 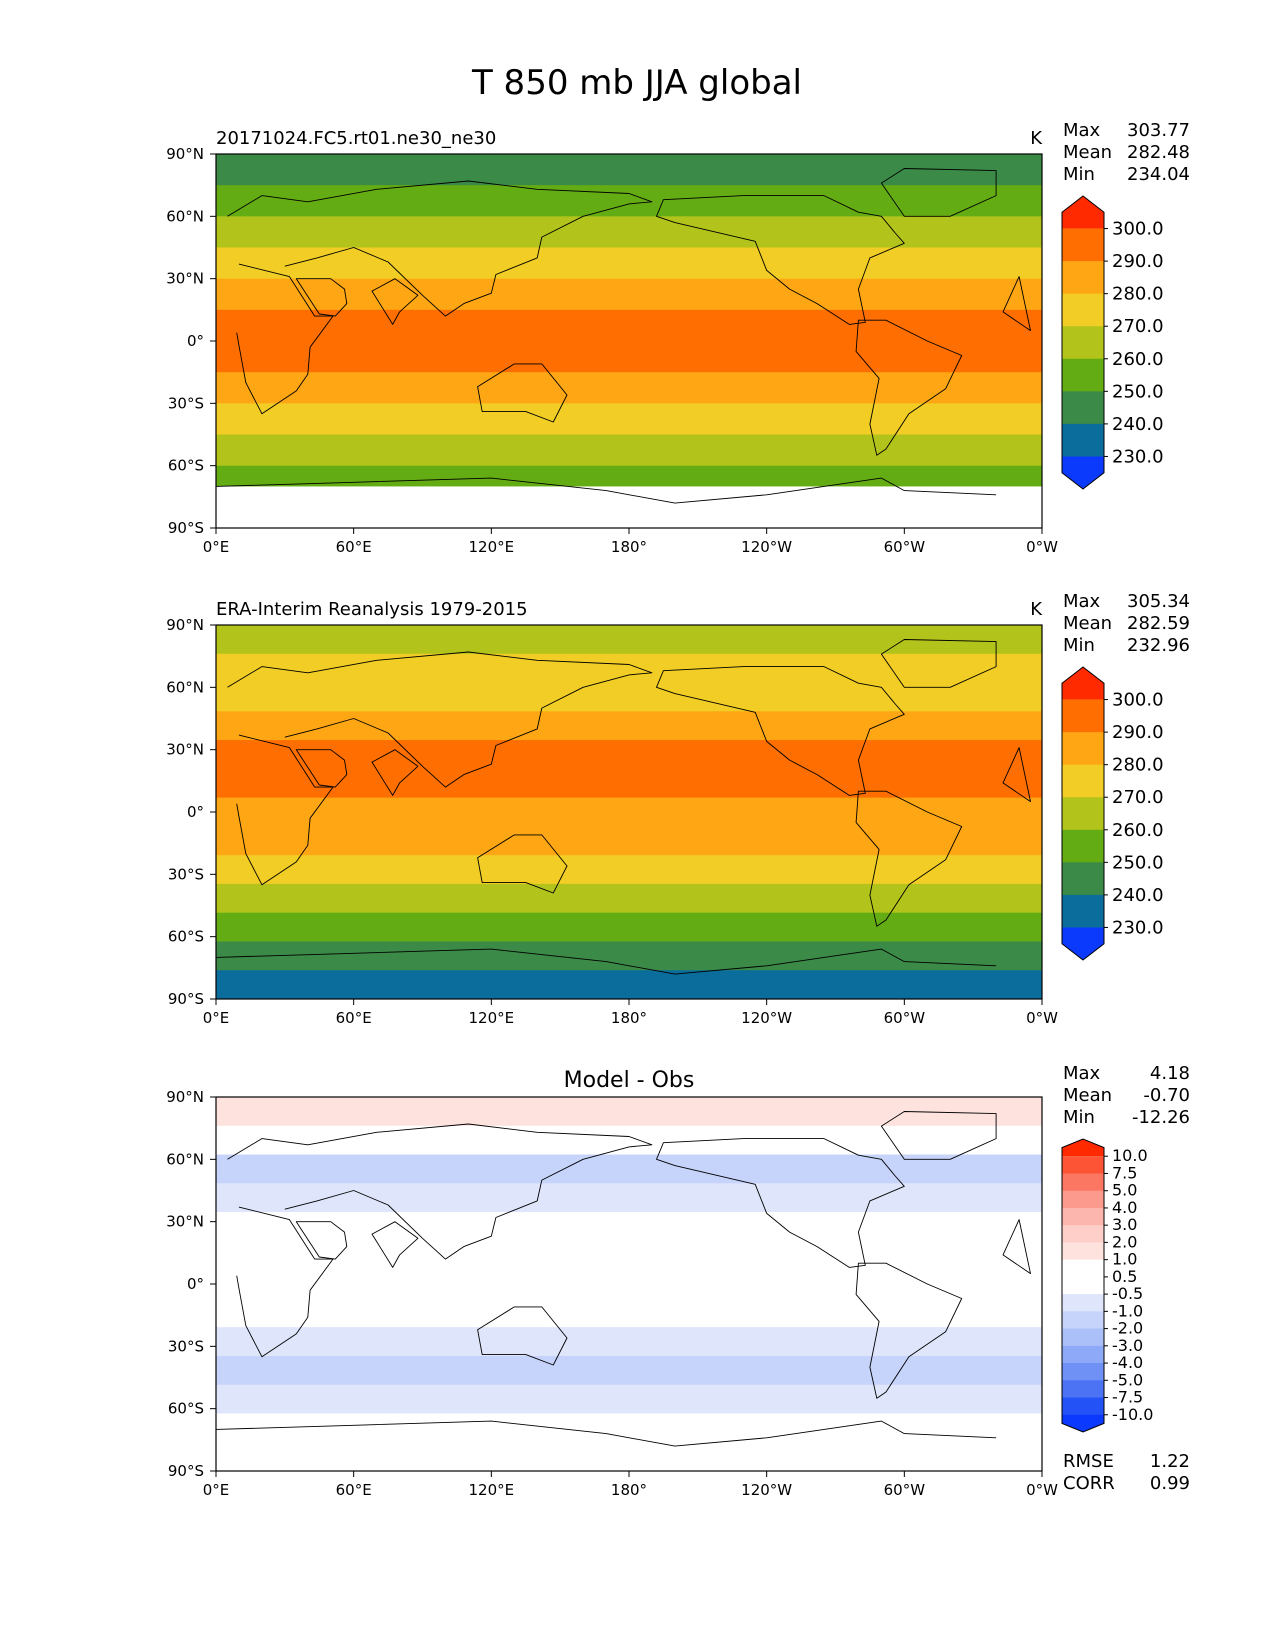 I want to click on colorbar-level-label: 230.0, so click(x=1138, y=927).